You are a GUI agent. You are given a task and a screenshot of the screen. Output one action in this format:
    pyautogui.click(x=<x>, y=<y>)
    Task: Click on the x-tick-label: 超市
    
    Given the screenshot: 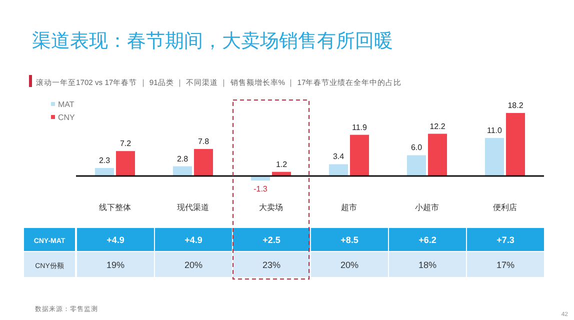 What is the action you would take?
    pyautogui.click(x=349, y=207)
    